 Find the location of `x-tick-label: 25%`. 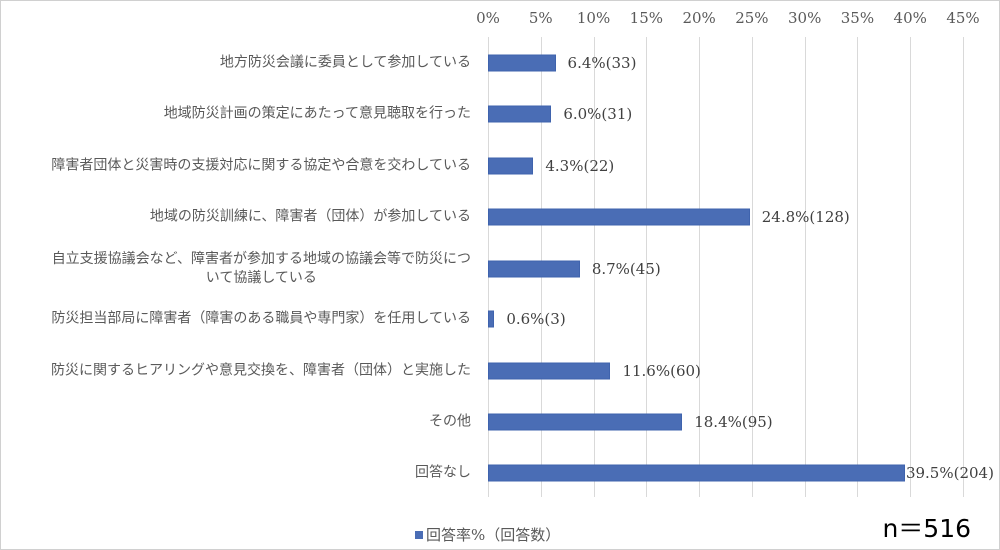

x-tick-label: 25% is located at coordinates (752, 18).